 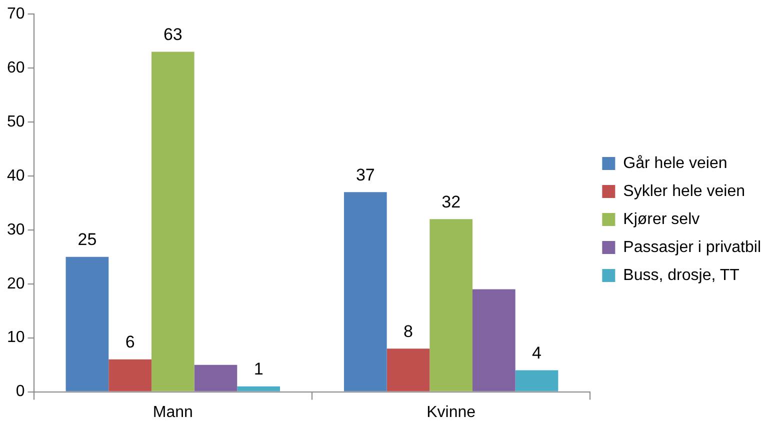 I want to click on y-tick-label: 60, so click(x=16, y=67).